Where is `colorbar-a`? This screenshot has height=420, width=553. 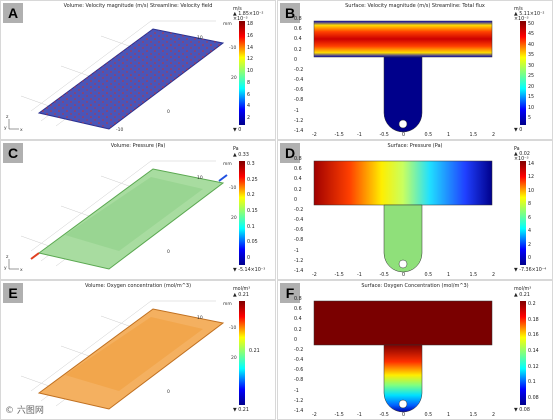
colorbar-a is located at coordinates (242, 73).